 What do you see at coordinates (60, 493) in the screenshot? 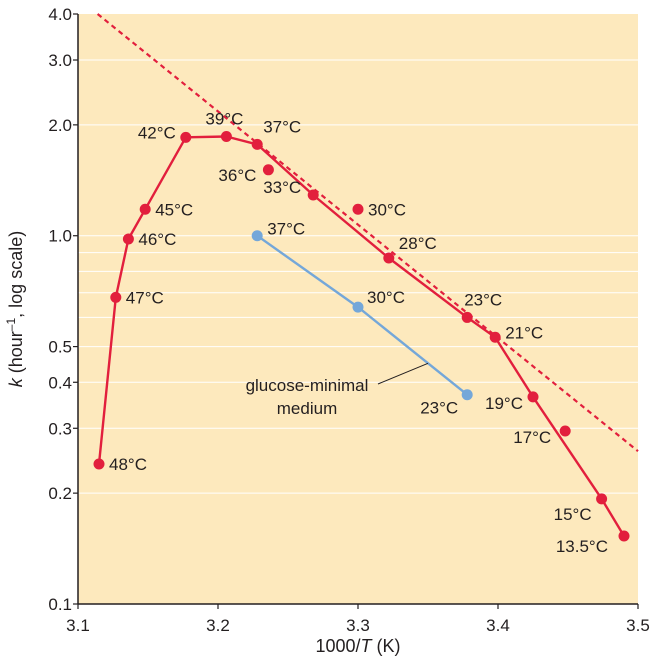
I see `y-tick-label-0-2: 0.2` at bounding box center [60, 493].